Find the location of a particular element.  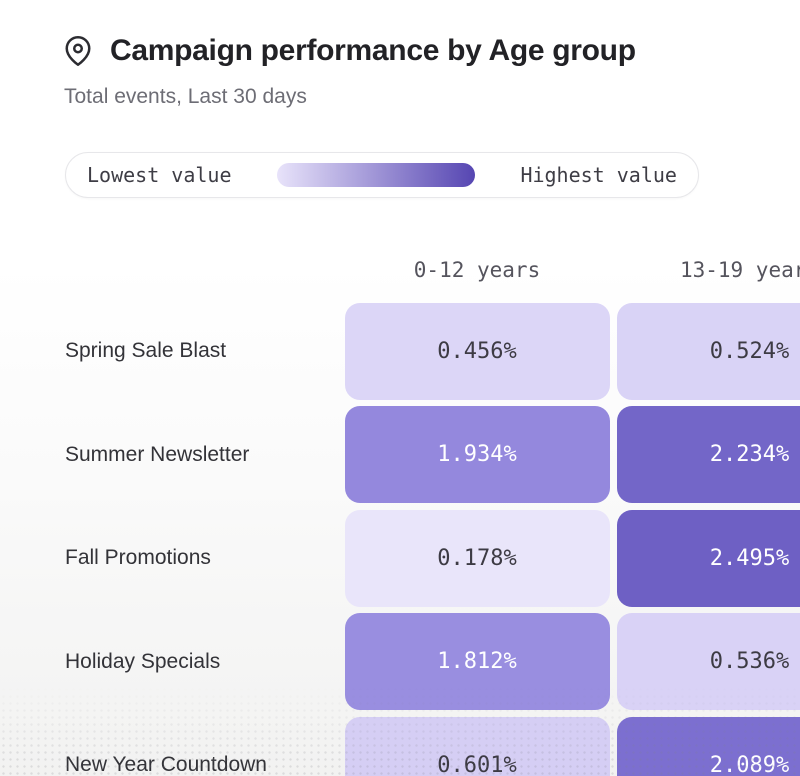

cell-value: 0.178% is located at coordinates (477, 558).